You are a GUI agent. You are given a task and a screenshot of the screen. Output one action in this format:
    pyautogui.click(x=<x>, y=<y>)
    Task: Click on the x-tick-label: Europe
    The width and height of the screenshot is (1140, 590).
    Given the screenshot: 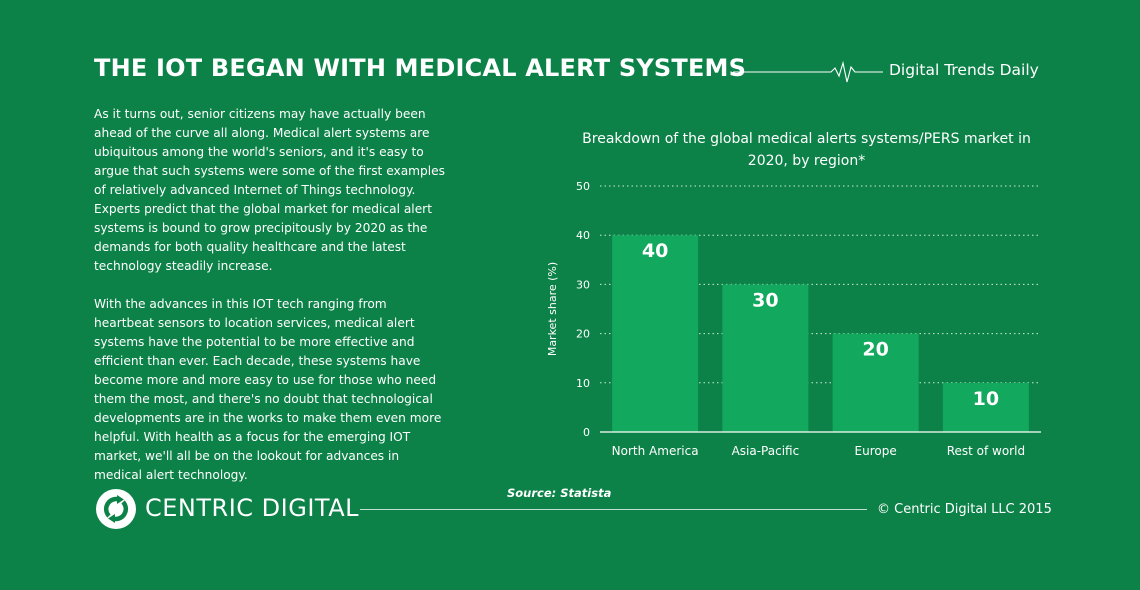 What is the action you would take?
    pyautogui.click(x=876, y=451)
    